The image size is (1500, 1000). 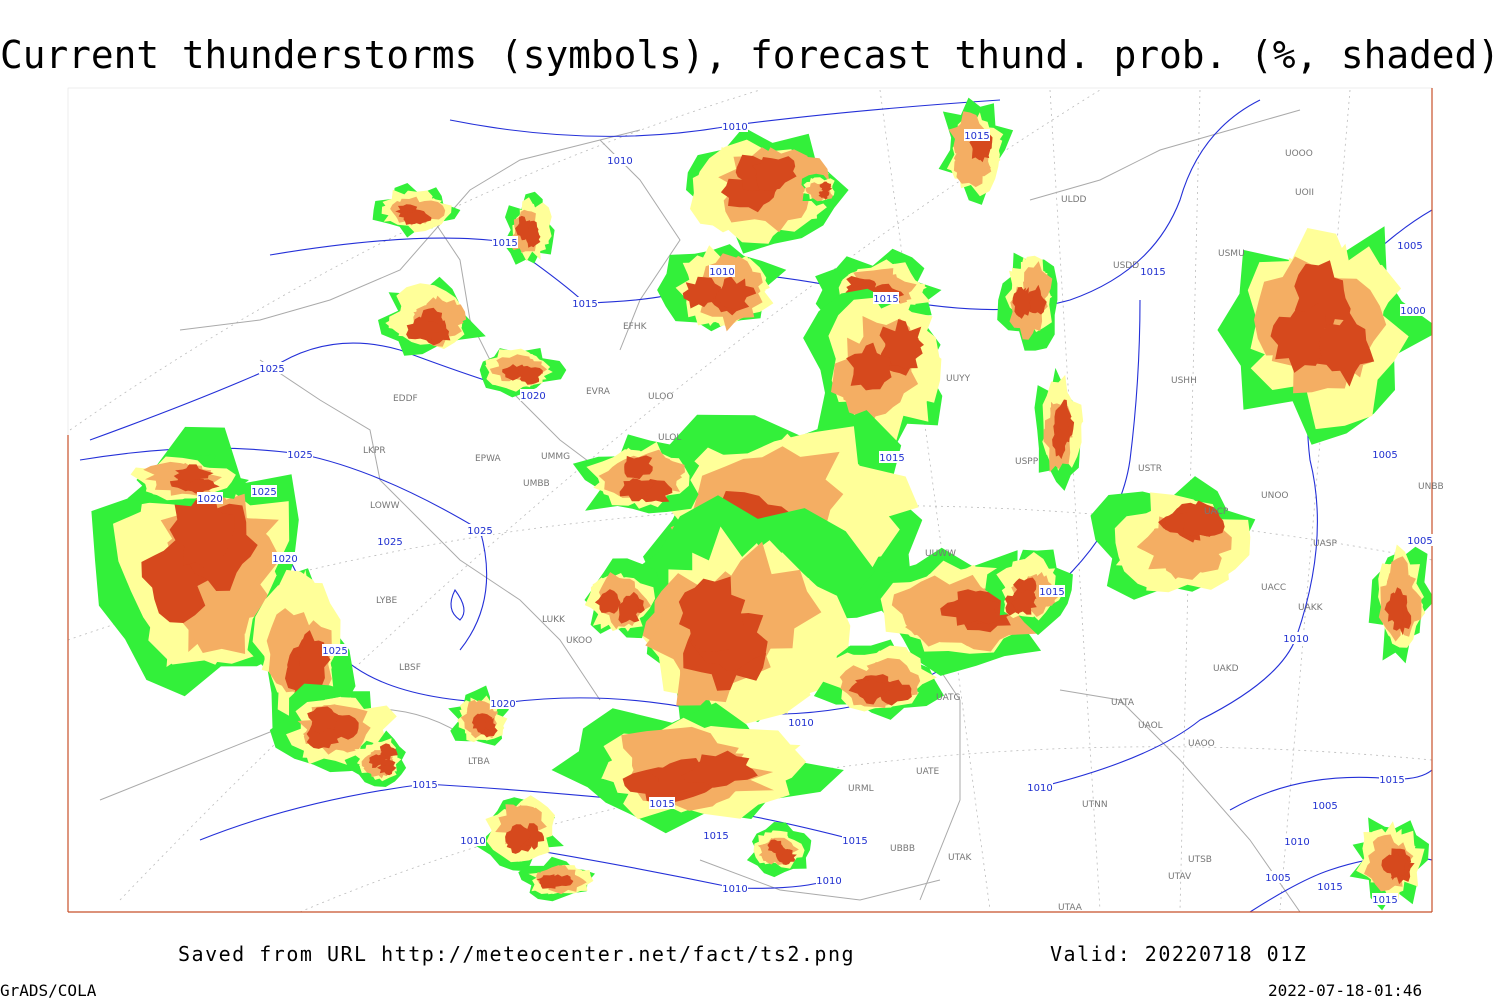 I want to click on station-label: USTR, so click(x=1150, y=469).